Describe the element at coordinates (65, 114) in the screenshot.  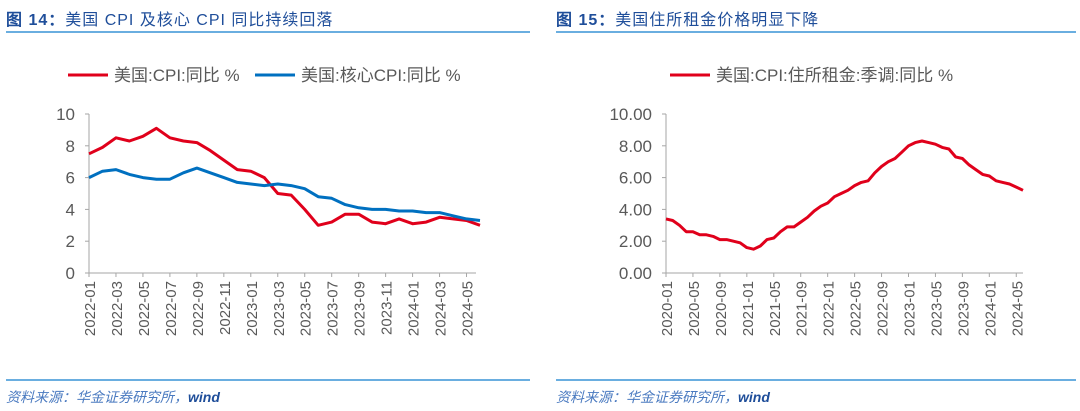
I see `y-tick-label: 10` at that location.